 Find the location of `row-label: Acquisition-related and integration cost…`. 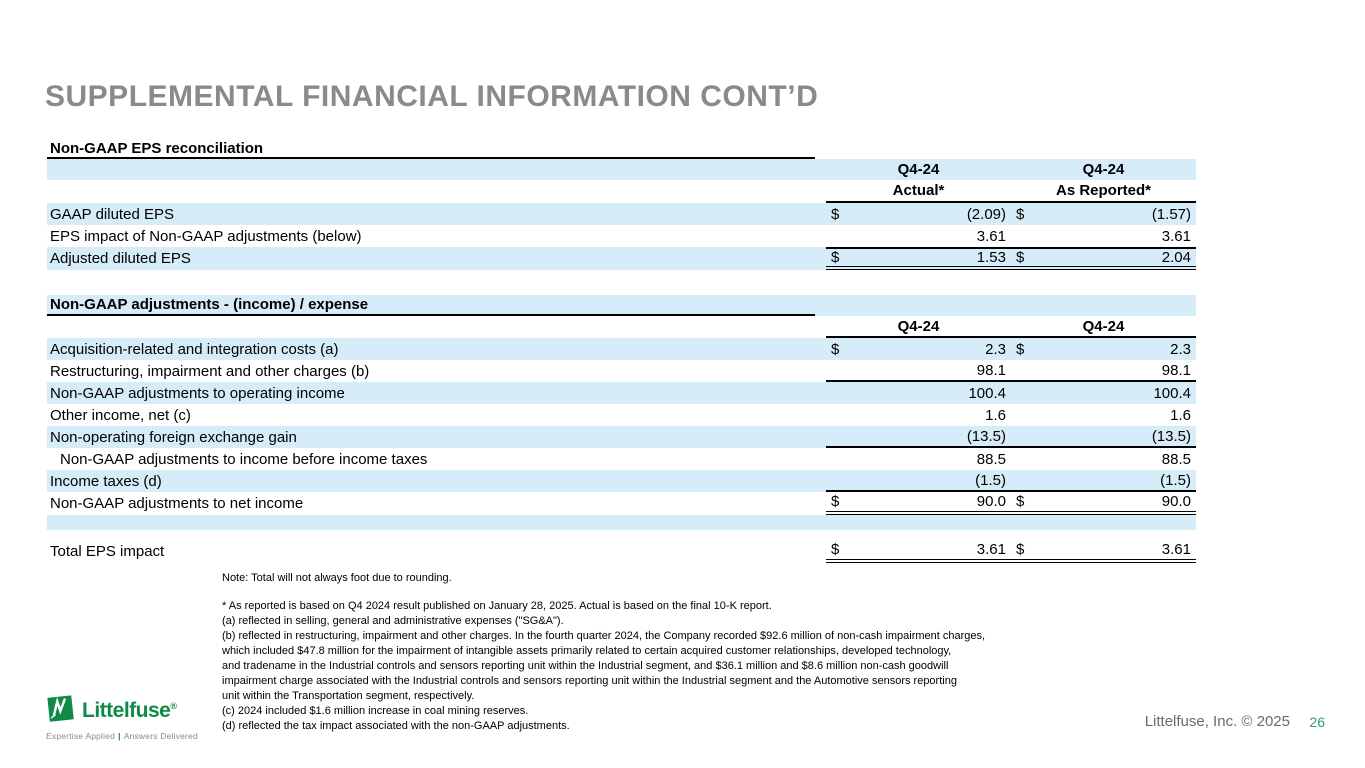

row-label: Acquisition-related and integration cost… is located at coordinates (194, 349).